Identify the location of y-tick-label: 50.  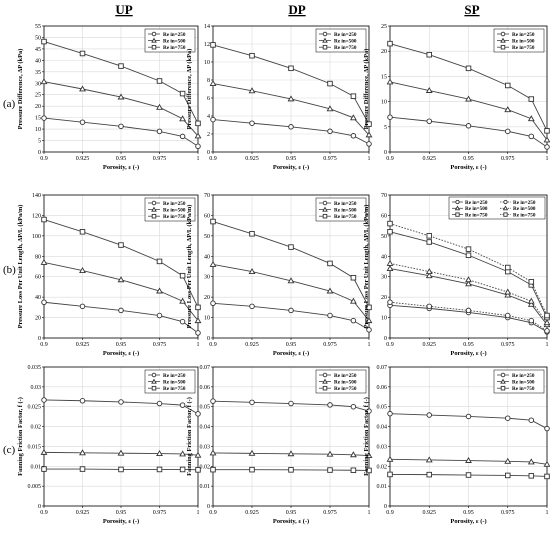
(207, 237).